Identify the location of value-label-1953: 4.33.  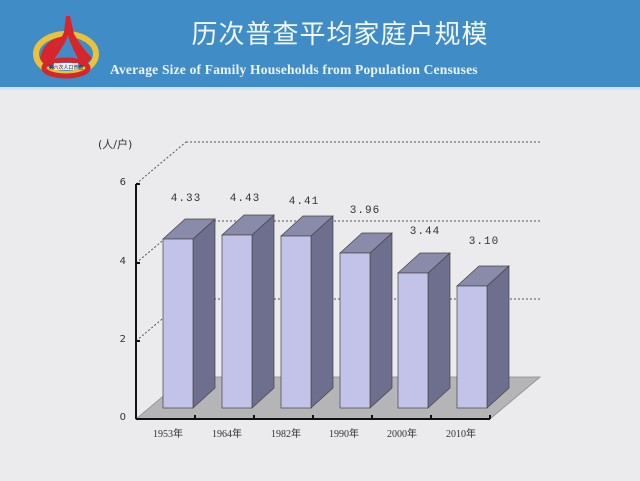
(186, 199).